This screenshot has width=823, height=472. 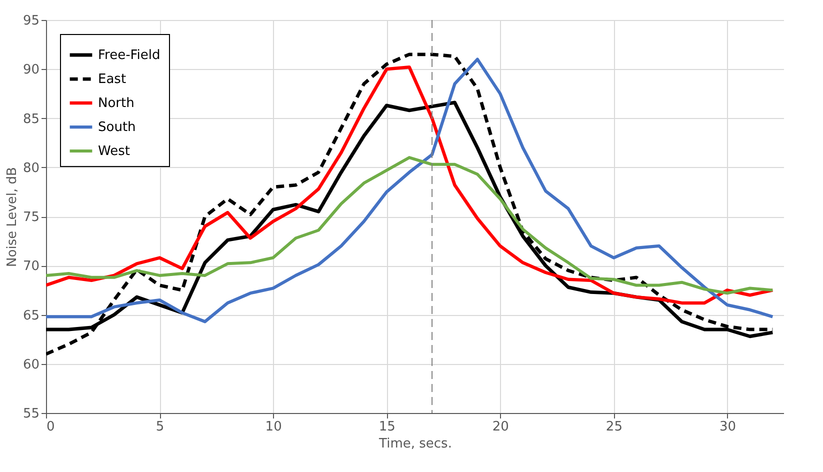 I want to click on y-tick-label: 70, so click(x=31, y=266).